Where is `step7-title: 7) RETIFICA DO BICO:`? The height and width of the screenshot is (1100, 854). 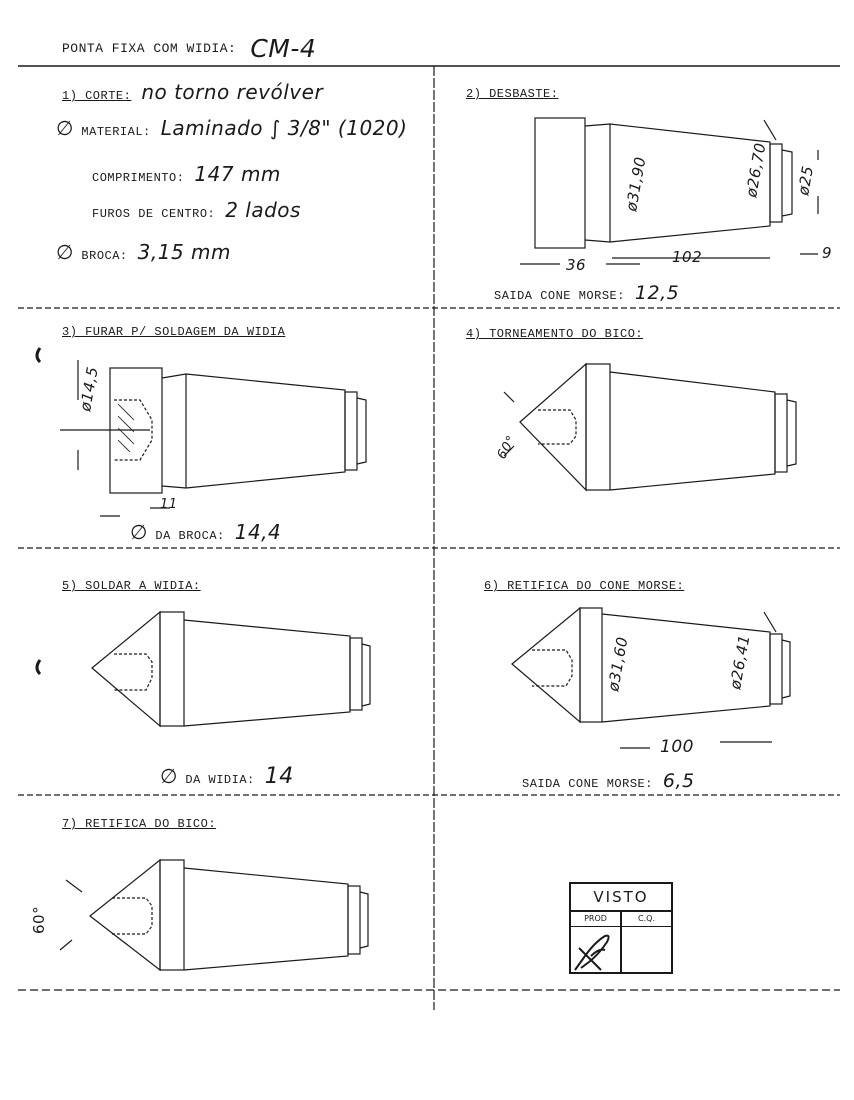 step7-title: 7) RETIFICA DO BICO: is located at coordinates (139, 824).